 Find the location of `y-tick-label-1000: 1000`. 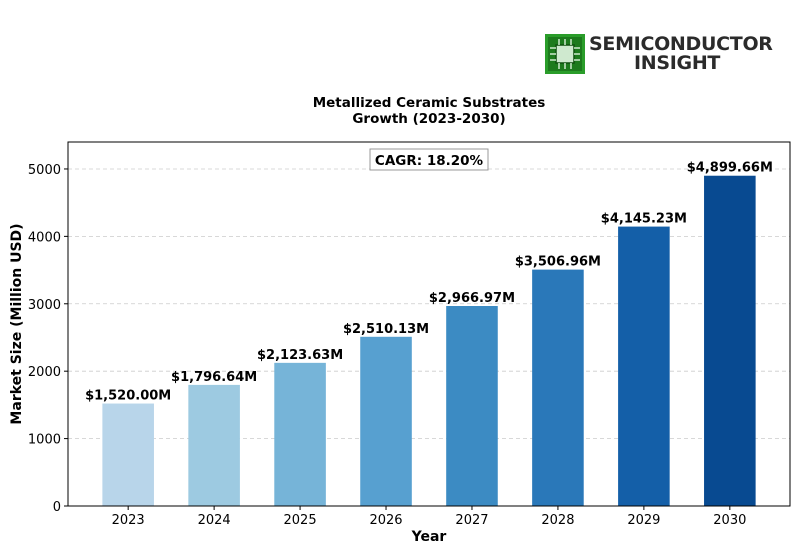

y-tick-label-1000: 1000 is located at coordinates (44, 440).